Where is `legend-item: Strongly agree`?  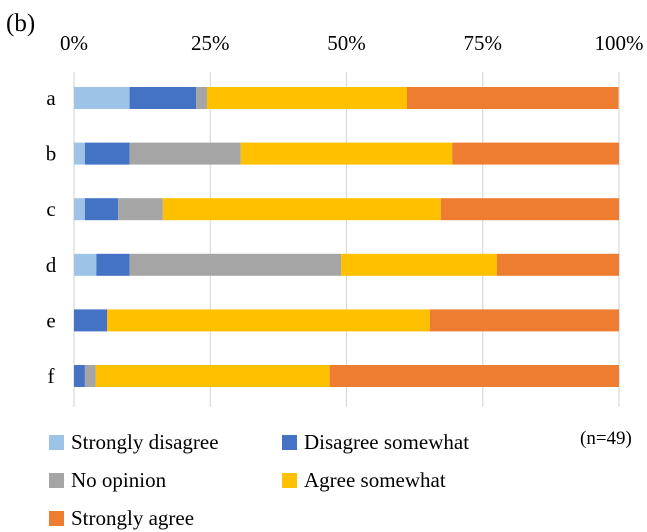 legend-item: Strongly agree is located at coordinates (121, 518).